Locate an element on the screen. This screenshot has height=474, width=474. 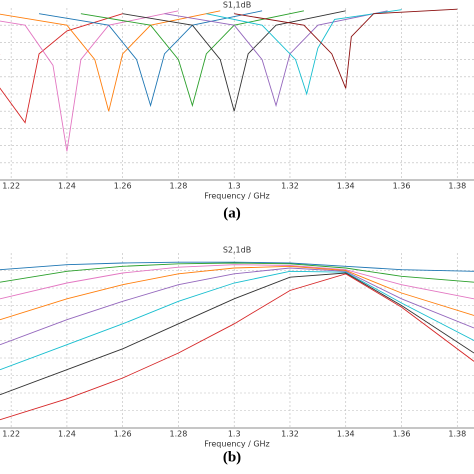
chart-title: S1,1dB is located at coordinates (237, 5).